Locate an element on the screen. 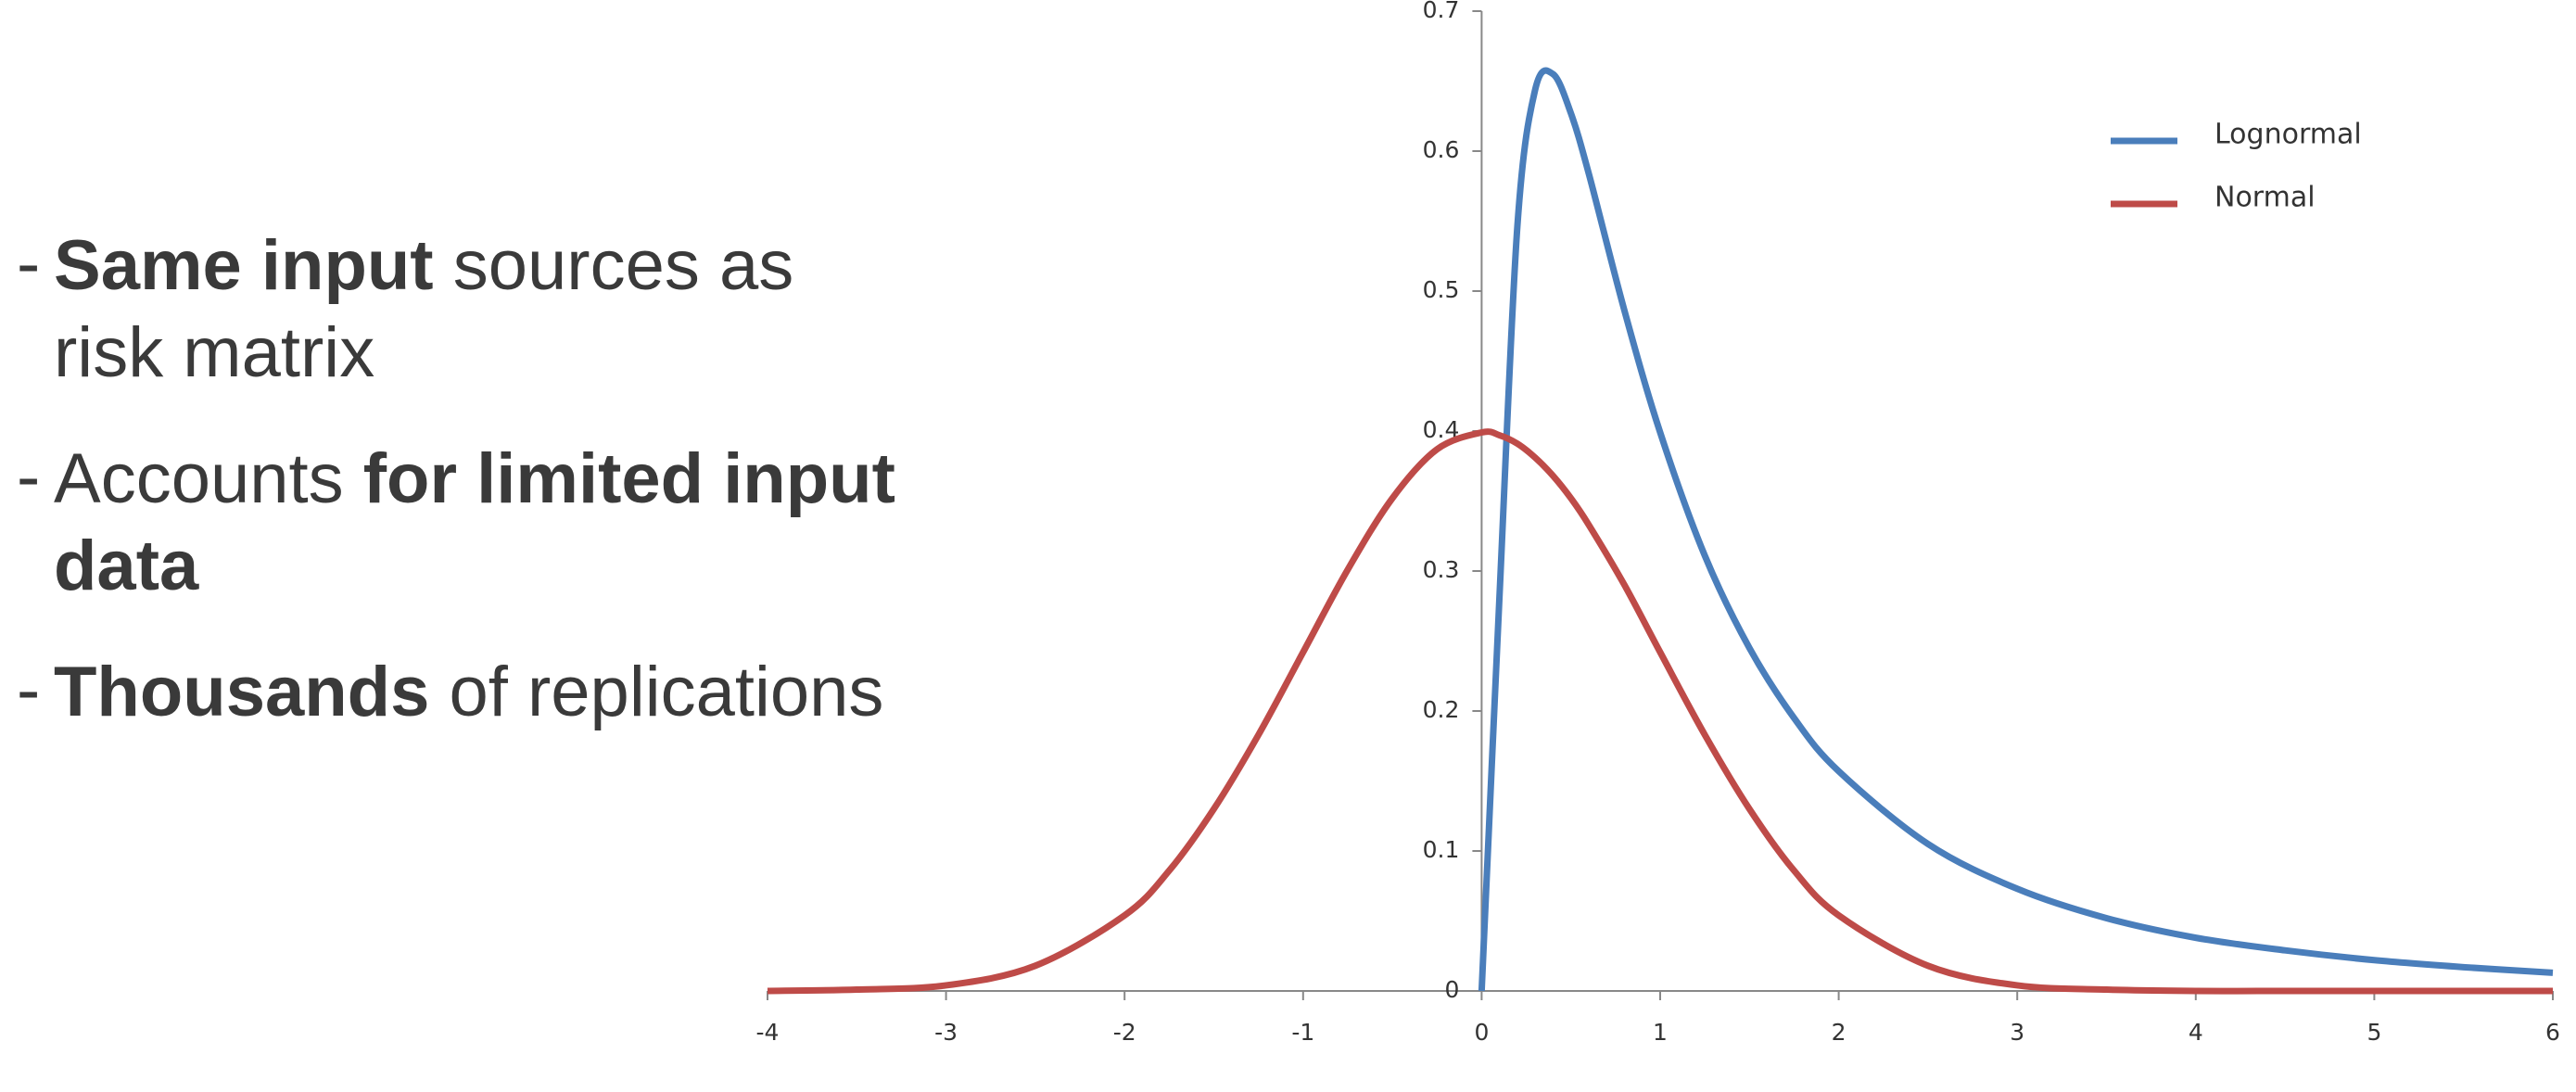 The width and height of the screenshot is (2576, 1092). y-tick-label: 0.3 is located at coordinates (1441, 569).